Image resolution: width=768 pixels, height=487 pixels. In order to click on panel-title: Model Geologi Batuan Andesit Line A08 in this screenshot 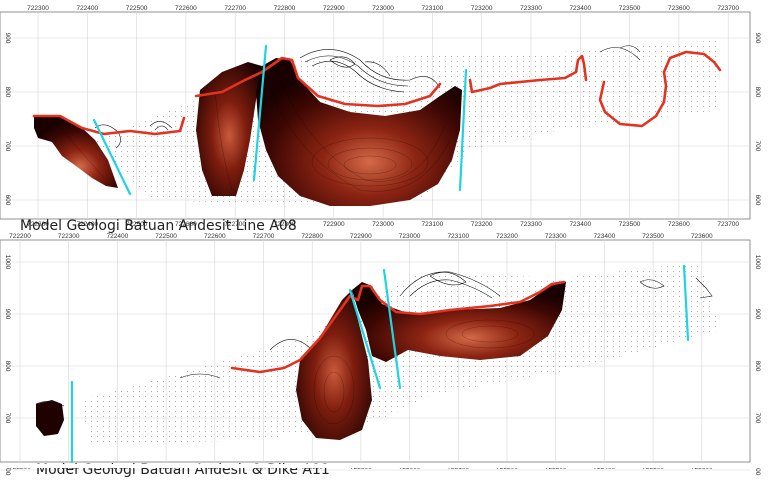, I will do `click(158, 226)`.